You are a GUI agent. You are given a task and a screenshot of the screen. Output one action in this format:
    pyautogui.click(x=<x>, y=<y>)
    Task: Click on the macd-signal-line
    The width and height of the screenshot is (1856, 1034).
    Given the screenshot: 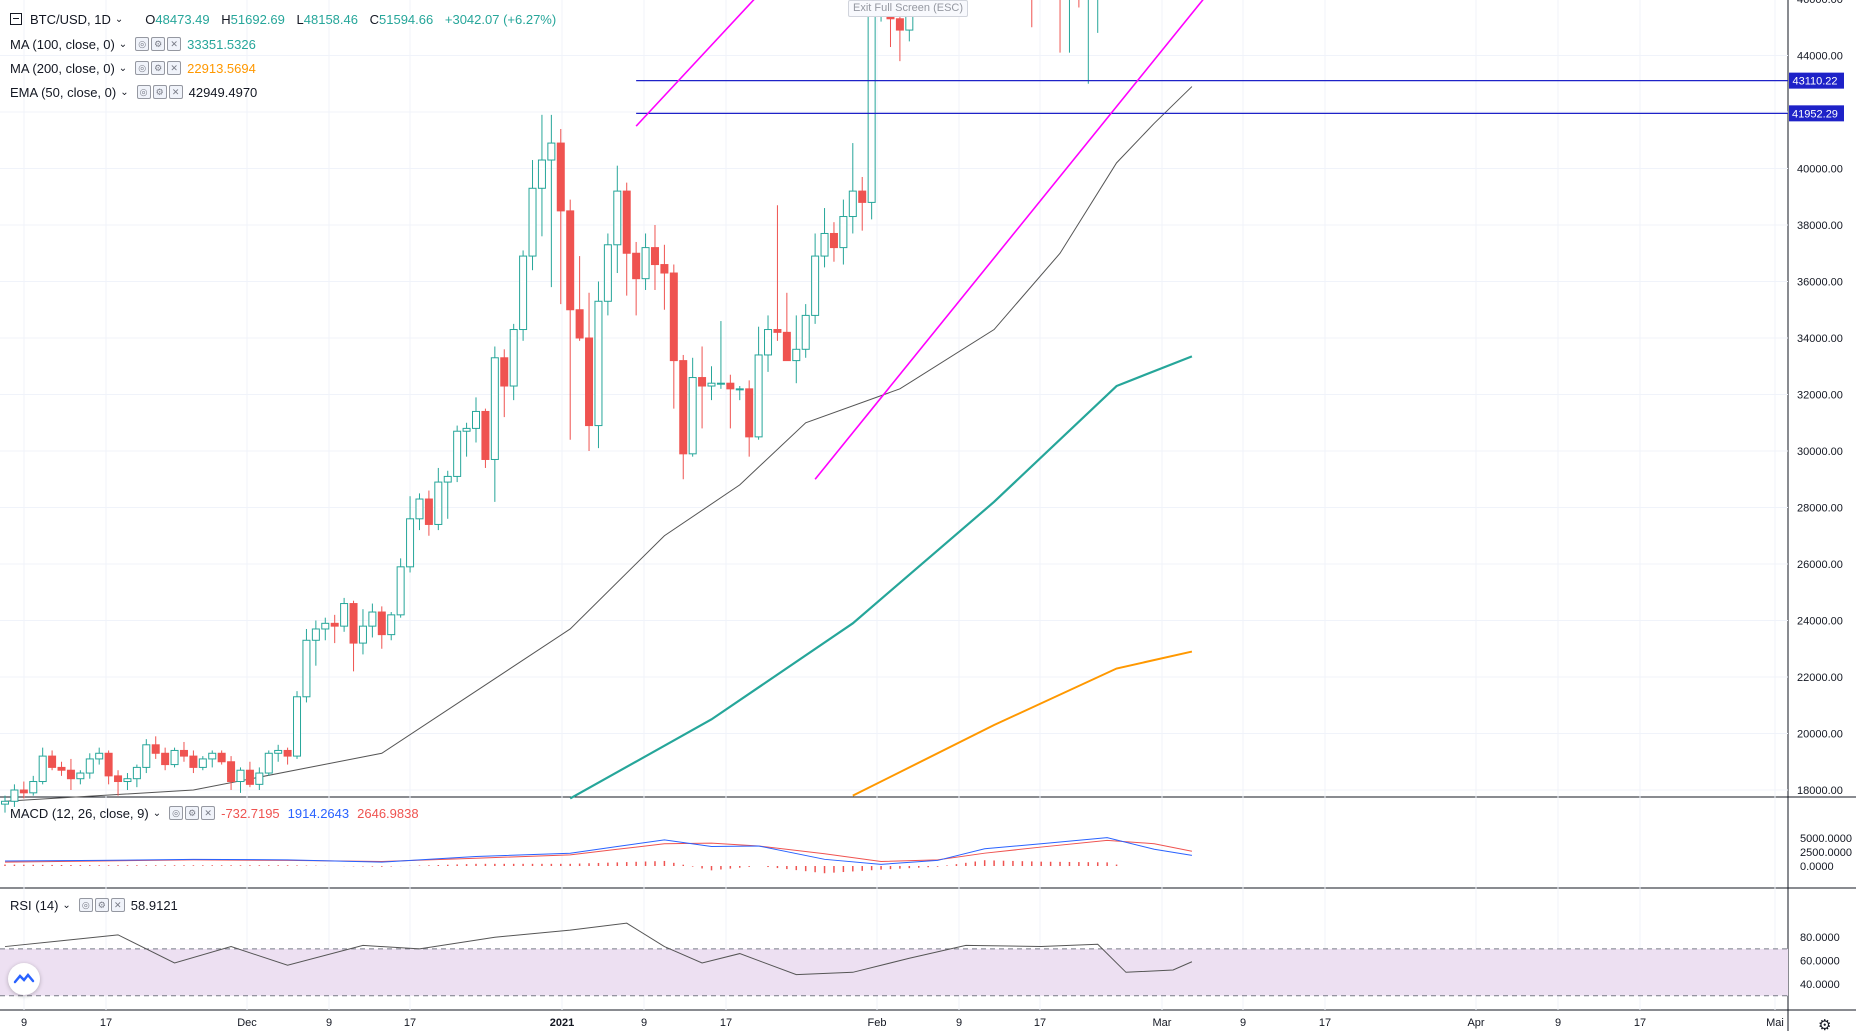 What is the action you would take?
    pyautogui.click(x=598, y=851)
    